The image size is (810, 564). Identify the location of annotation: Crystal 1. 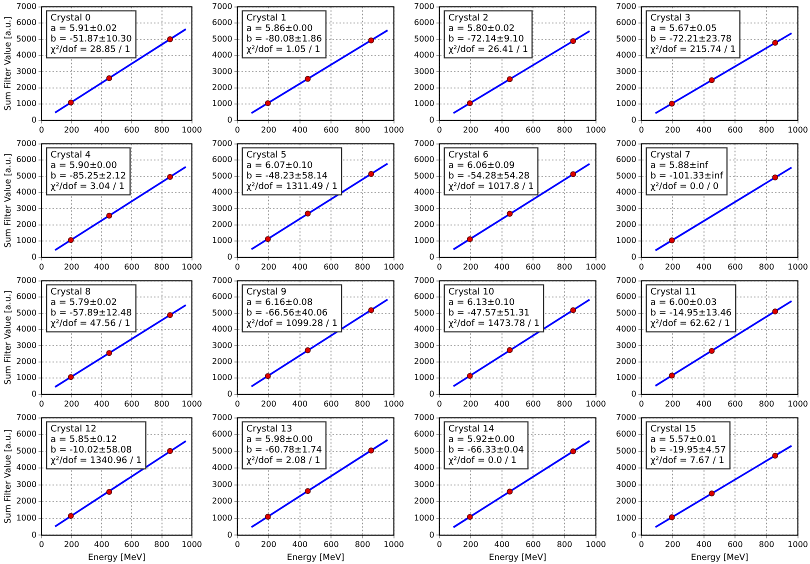
(266, 19).